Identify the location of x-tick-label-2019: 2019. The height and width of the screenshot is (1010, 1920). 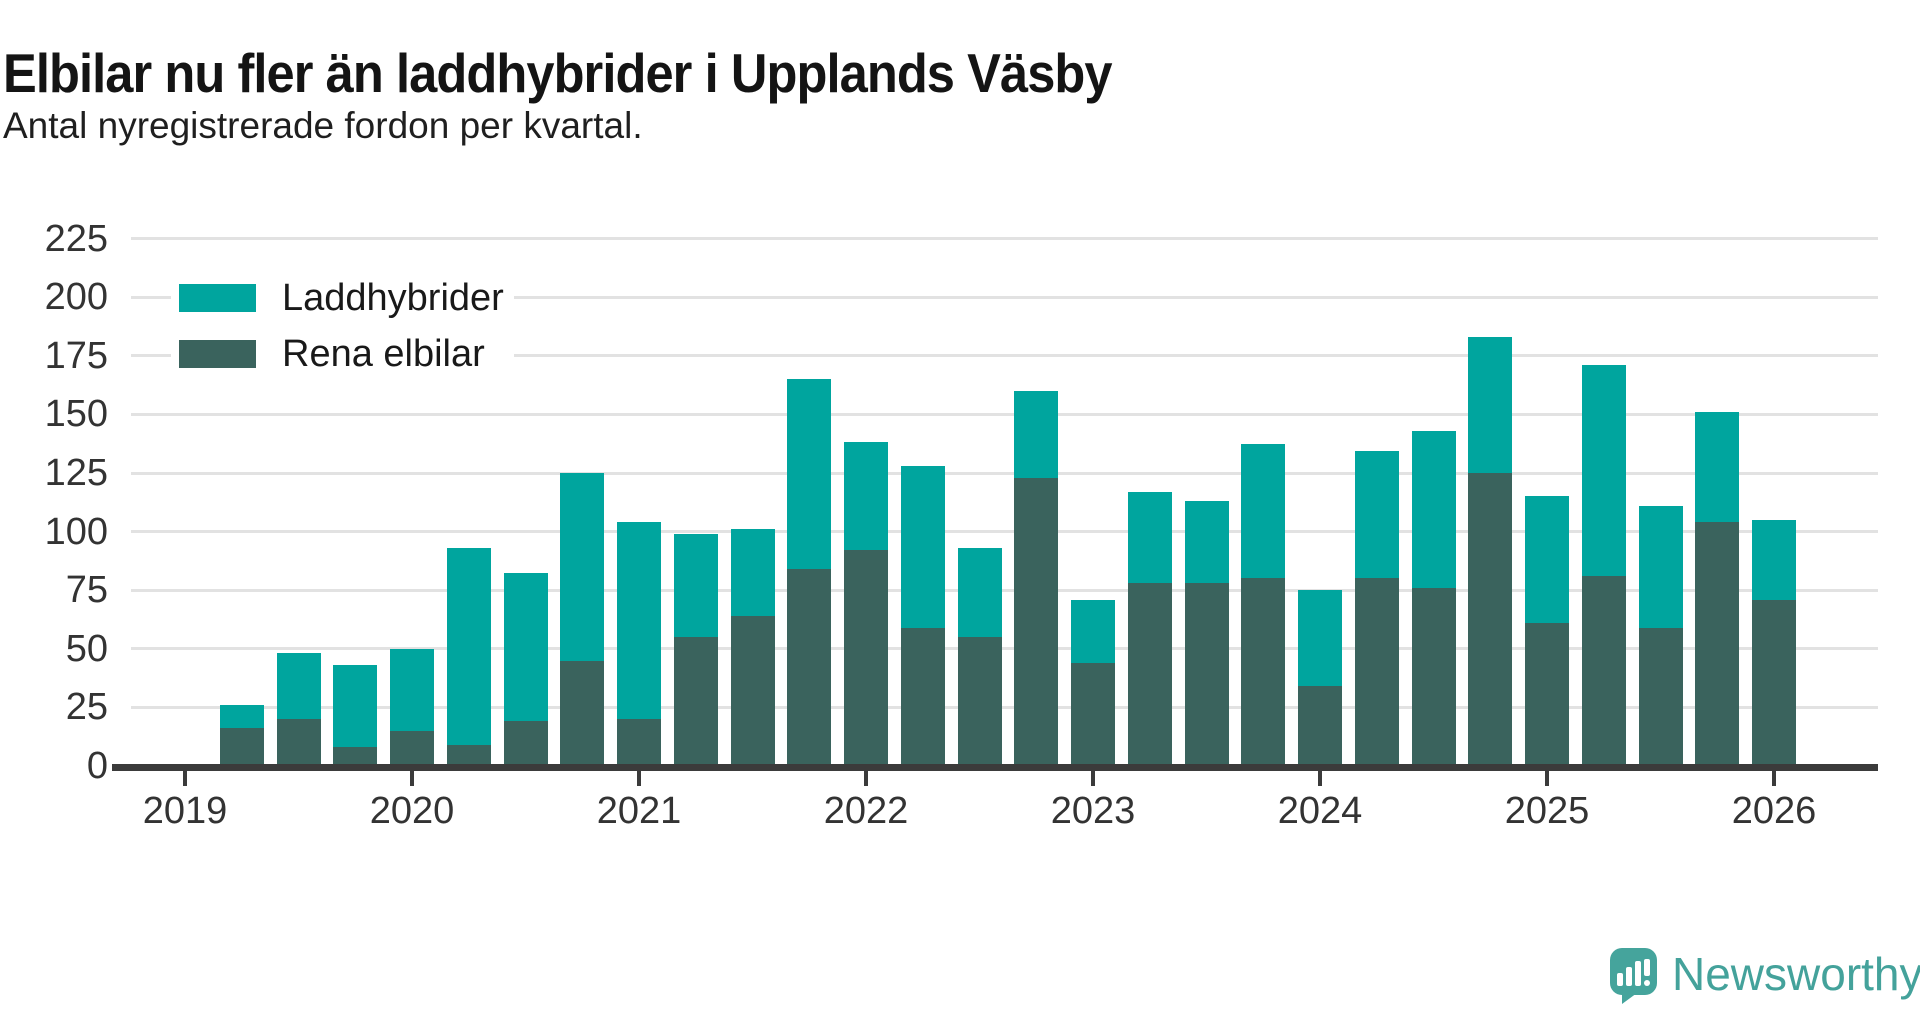
(185, 811).